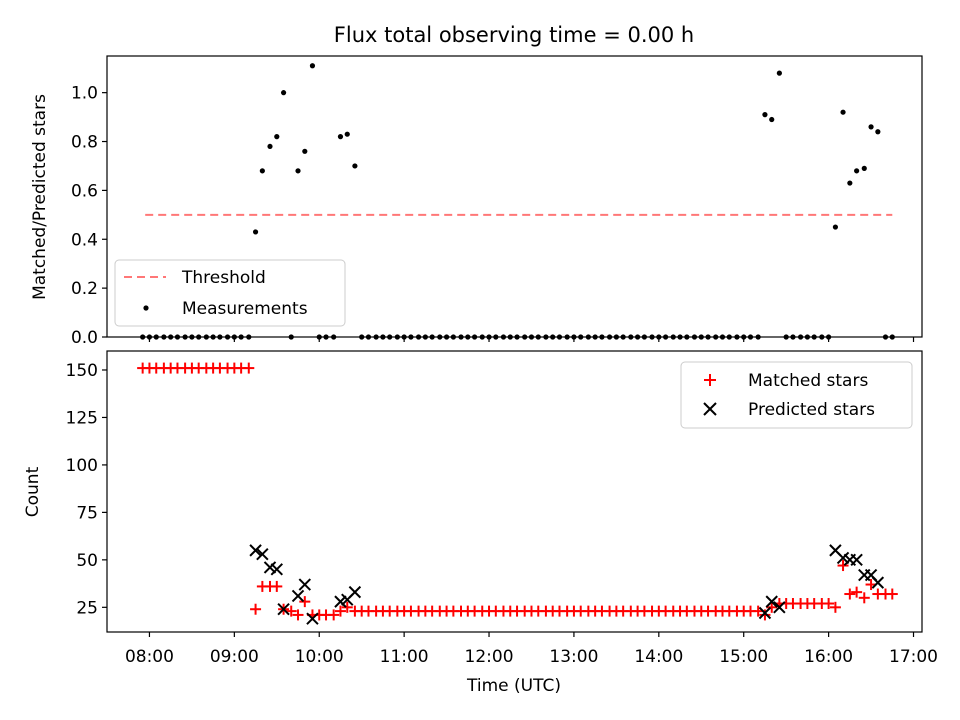 The width and height of the screenshot is (960, 720). Describe the element at coordinates (149, 657) in the screenshot. I see `bottom-x-tick-label: 08:00` at that location.